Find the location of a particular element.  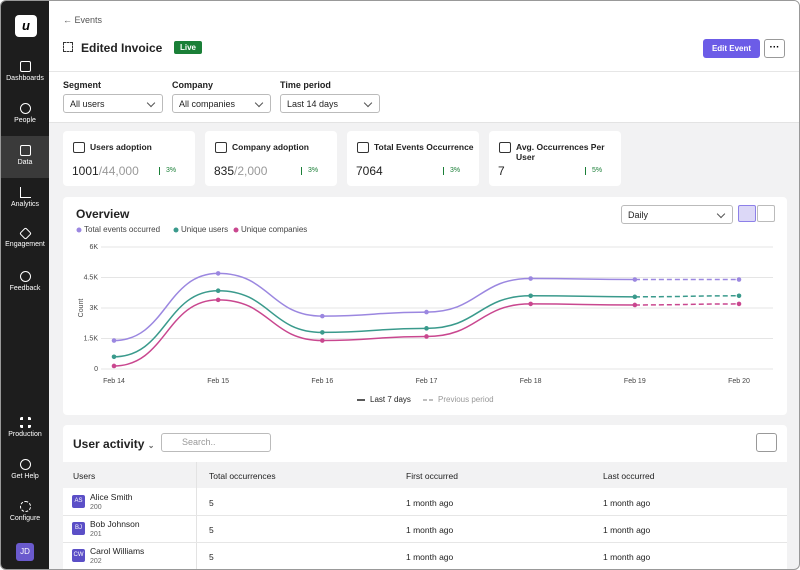

column-header: First occurred is located at coordinates (432, 476).